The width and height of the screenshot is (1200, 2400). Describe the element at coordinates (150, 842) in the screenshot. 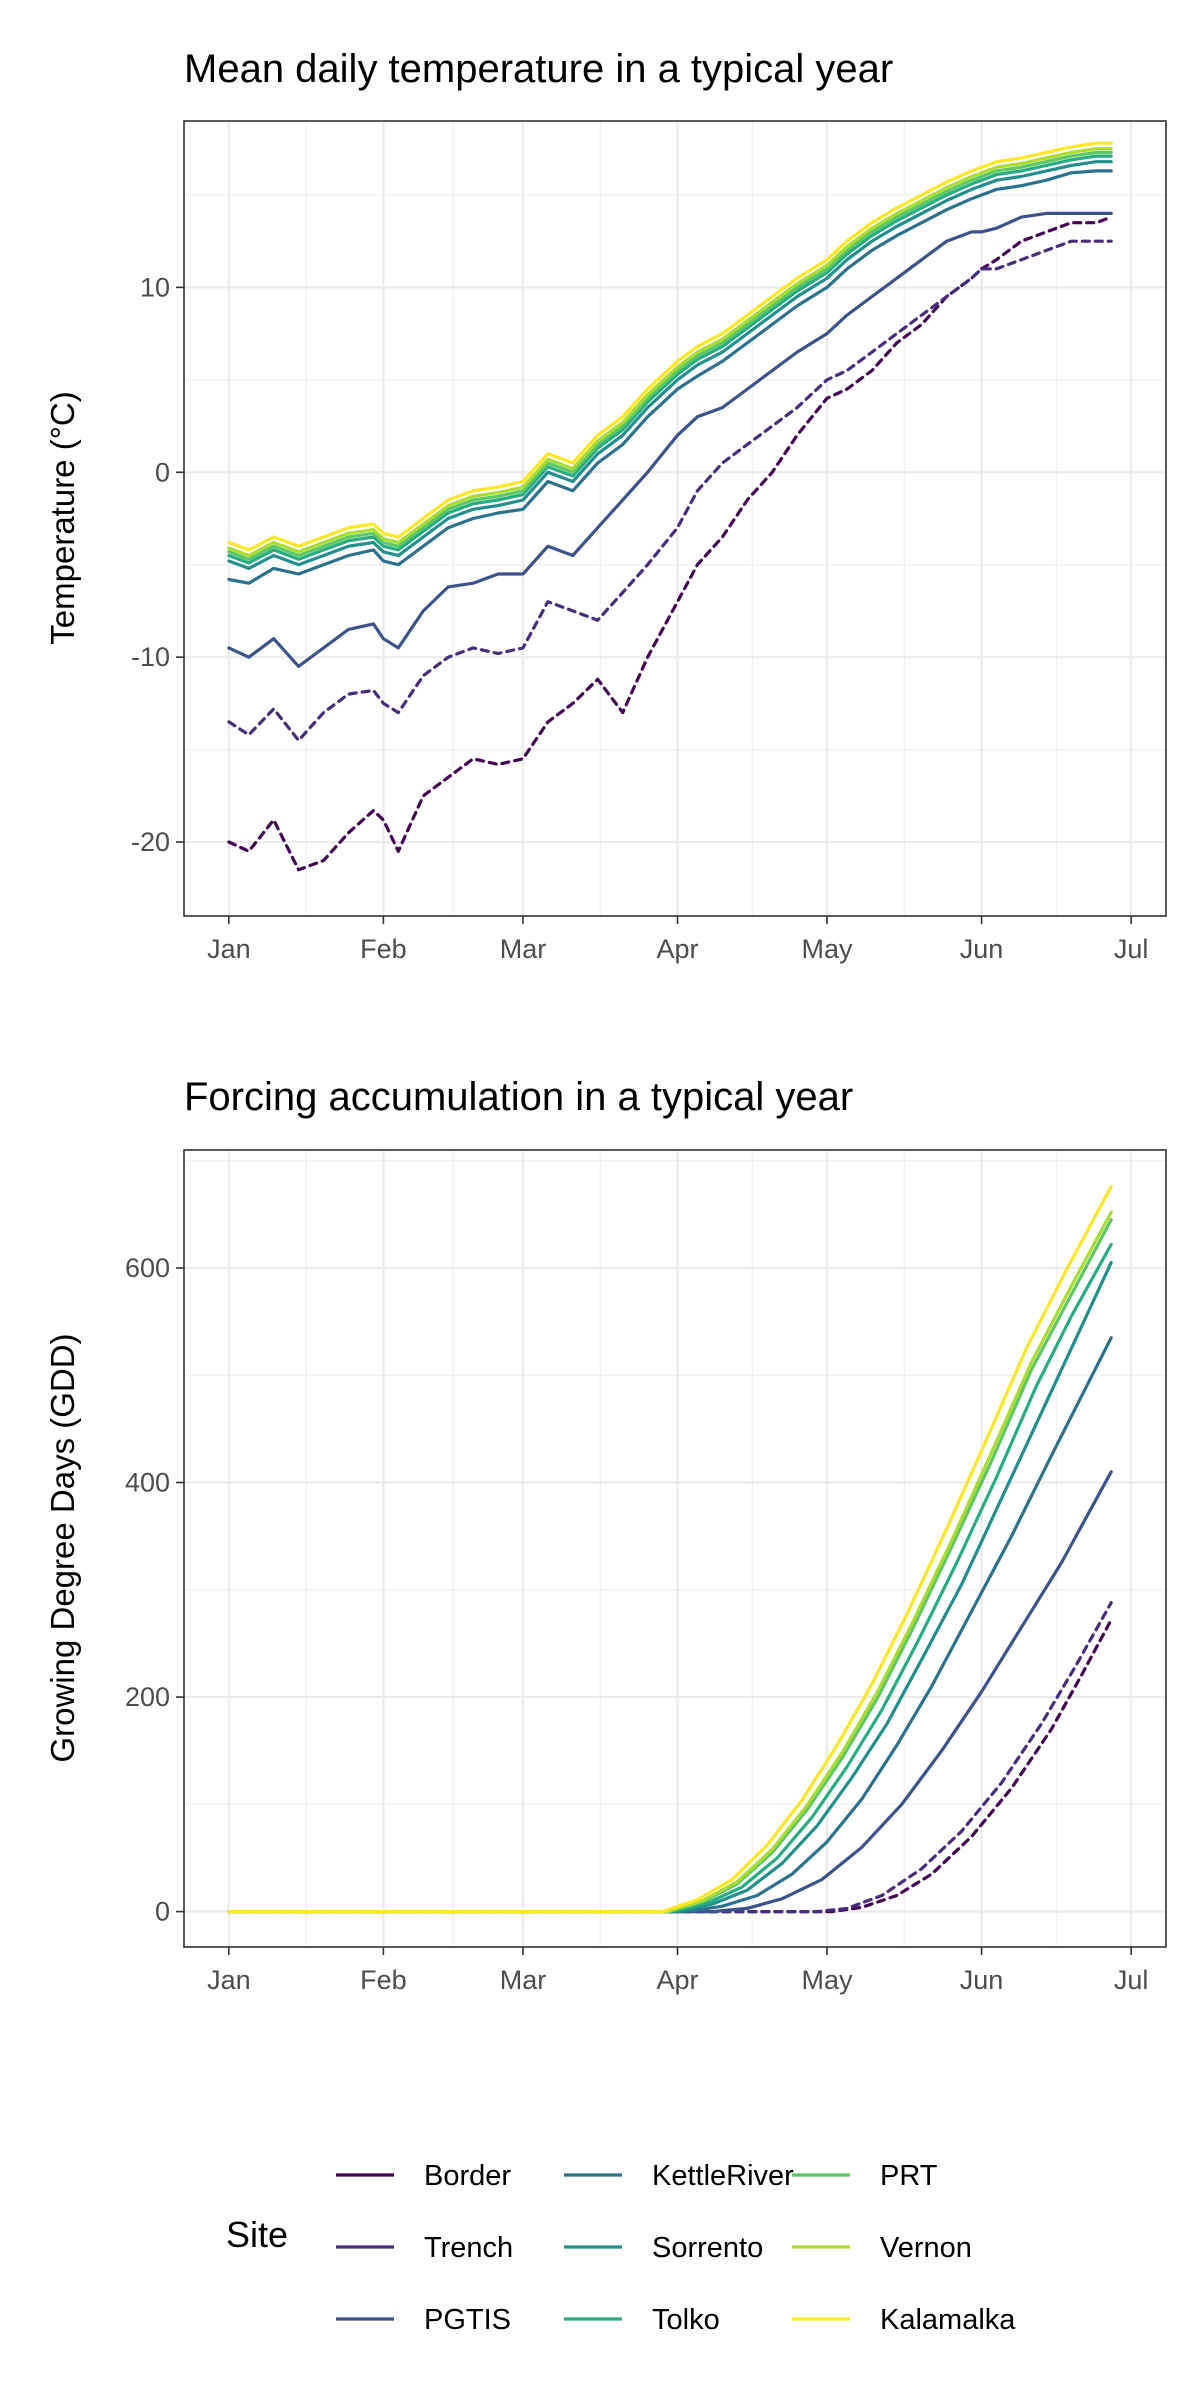

I see `y-tick-label: -20` at that location.